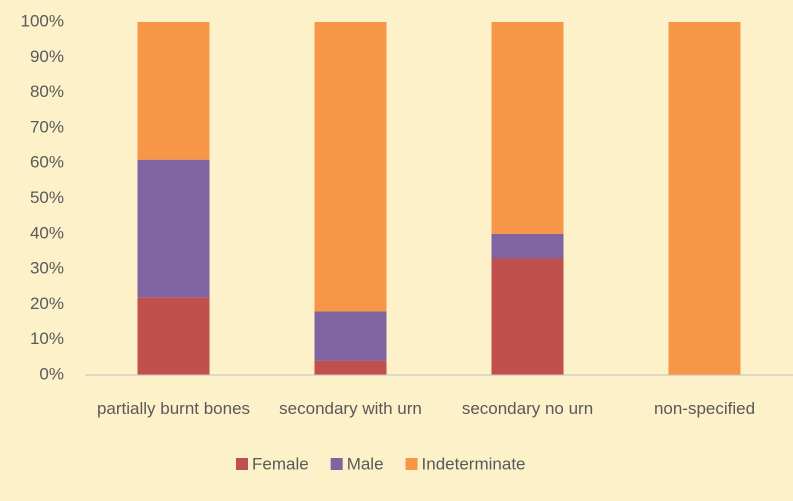 This screenshot has height=501, width=793. What do you see at coordinates (47, 56) in the screenshot?
I see `y-tick-label: 90%` at bounding box center [47, 56].